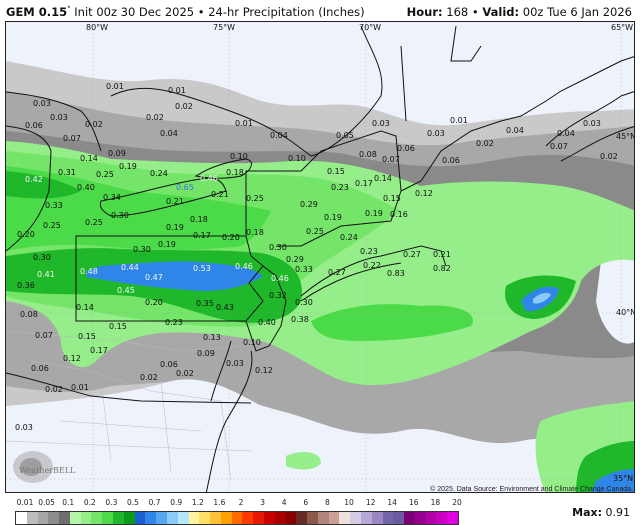  I want to click on precip-value-label: 0.40, so click(267, 322).